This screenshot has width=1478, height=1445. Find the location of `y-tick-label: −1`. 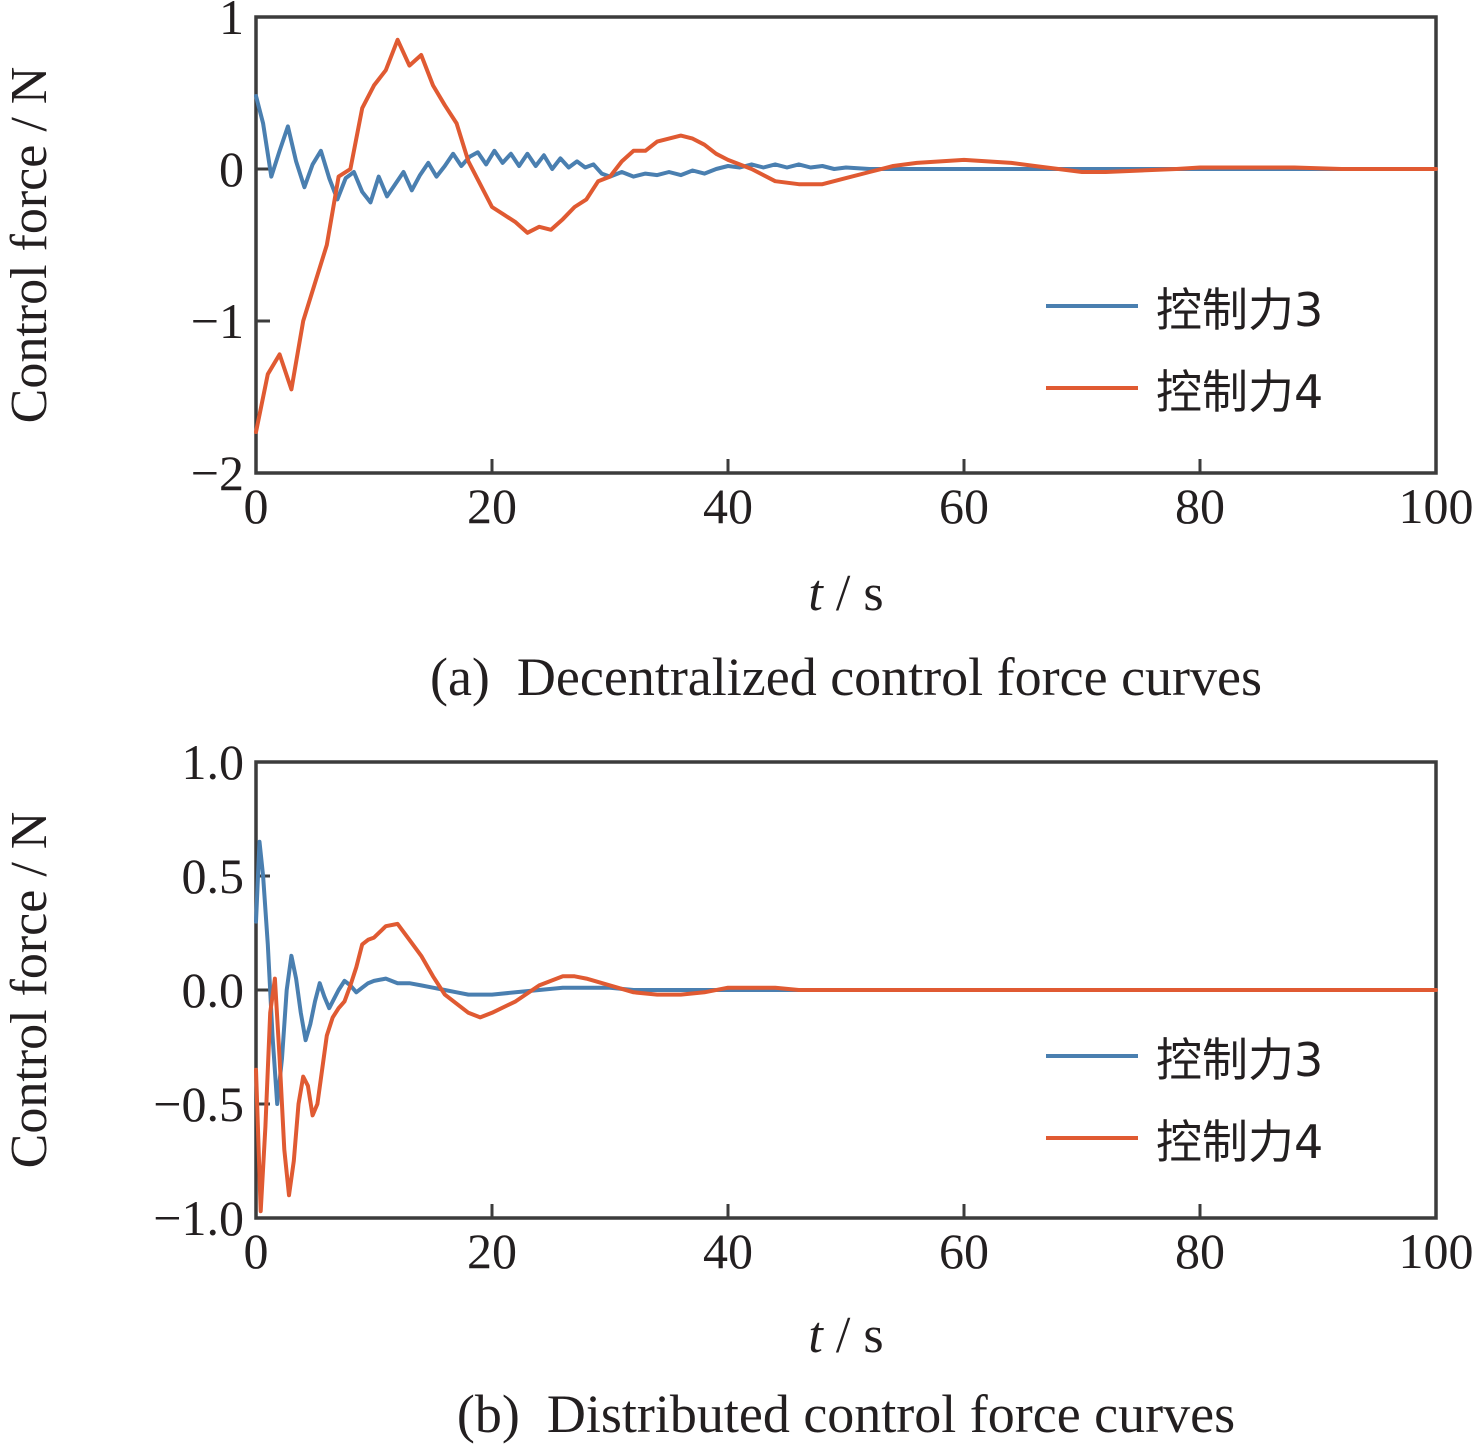

y-tick-label: −1 is located at coordinates (217, 321).